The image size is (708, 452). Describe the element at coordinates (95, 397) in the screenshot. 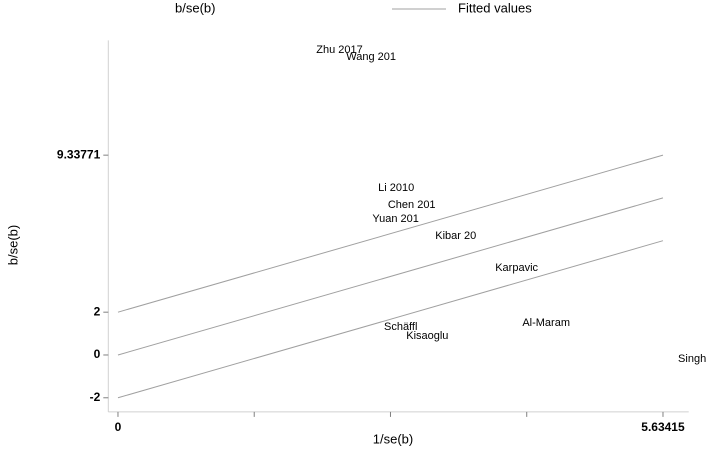

I see `y-tick-label: -2` at that location.